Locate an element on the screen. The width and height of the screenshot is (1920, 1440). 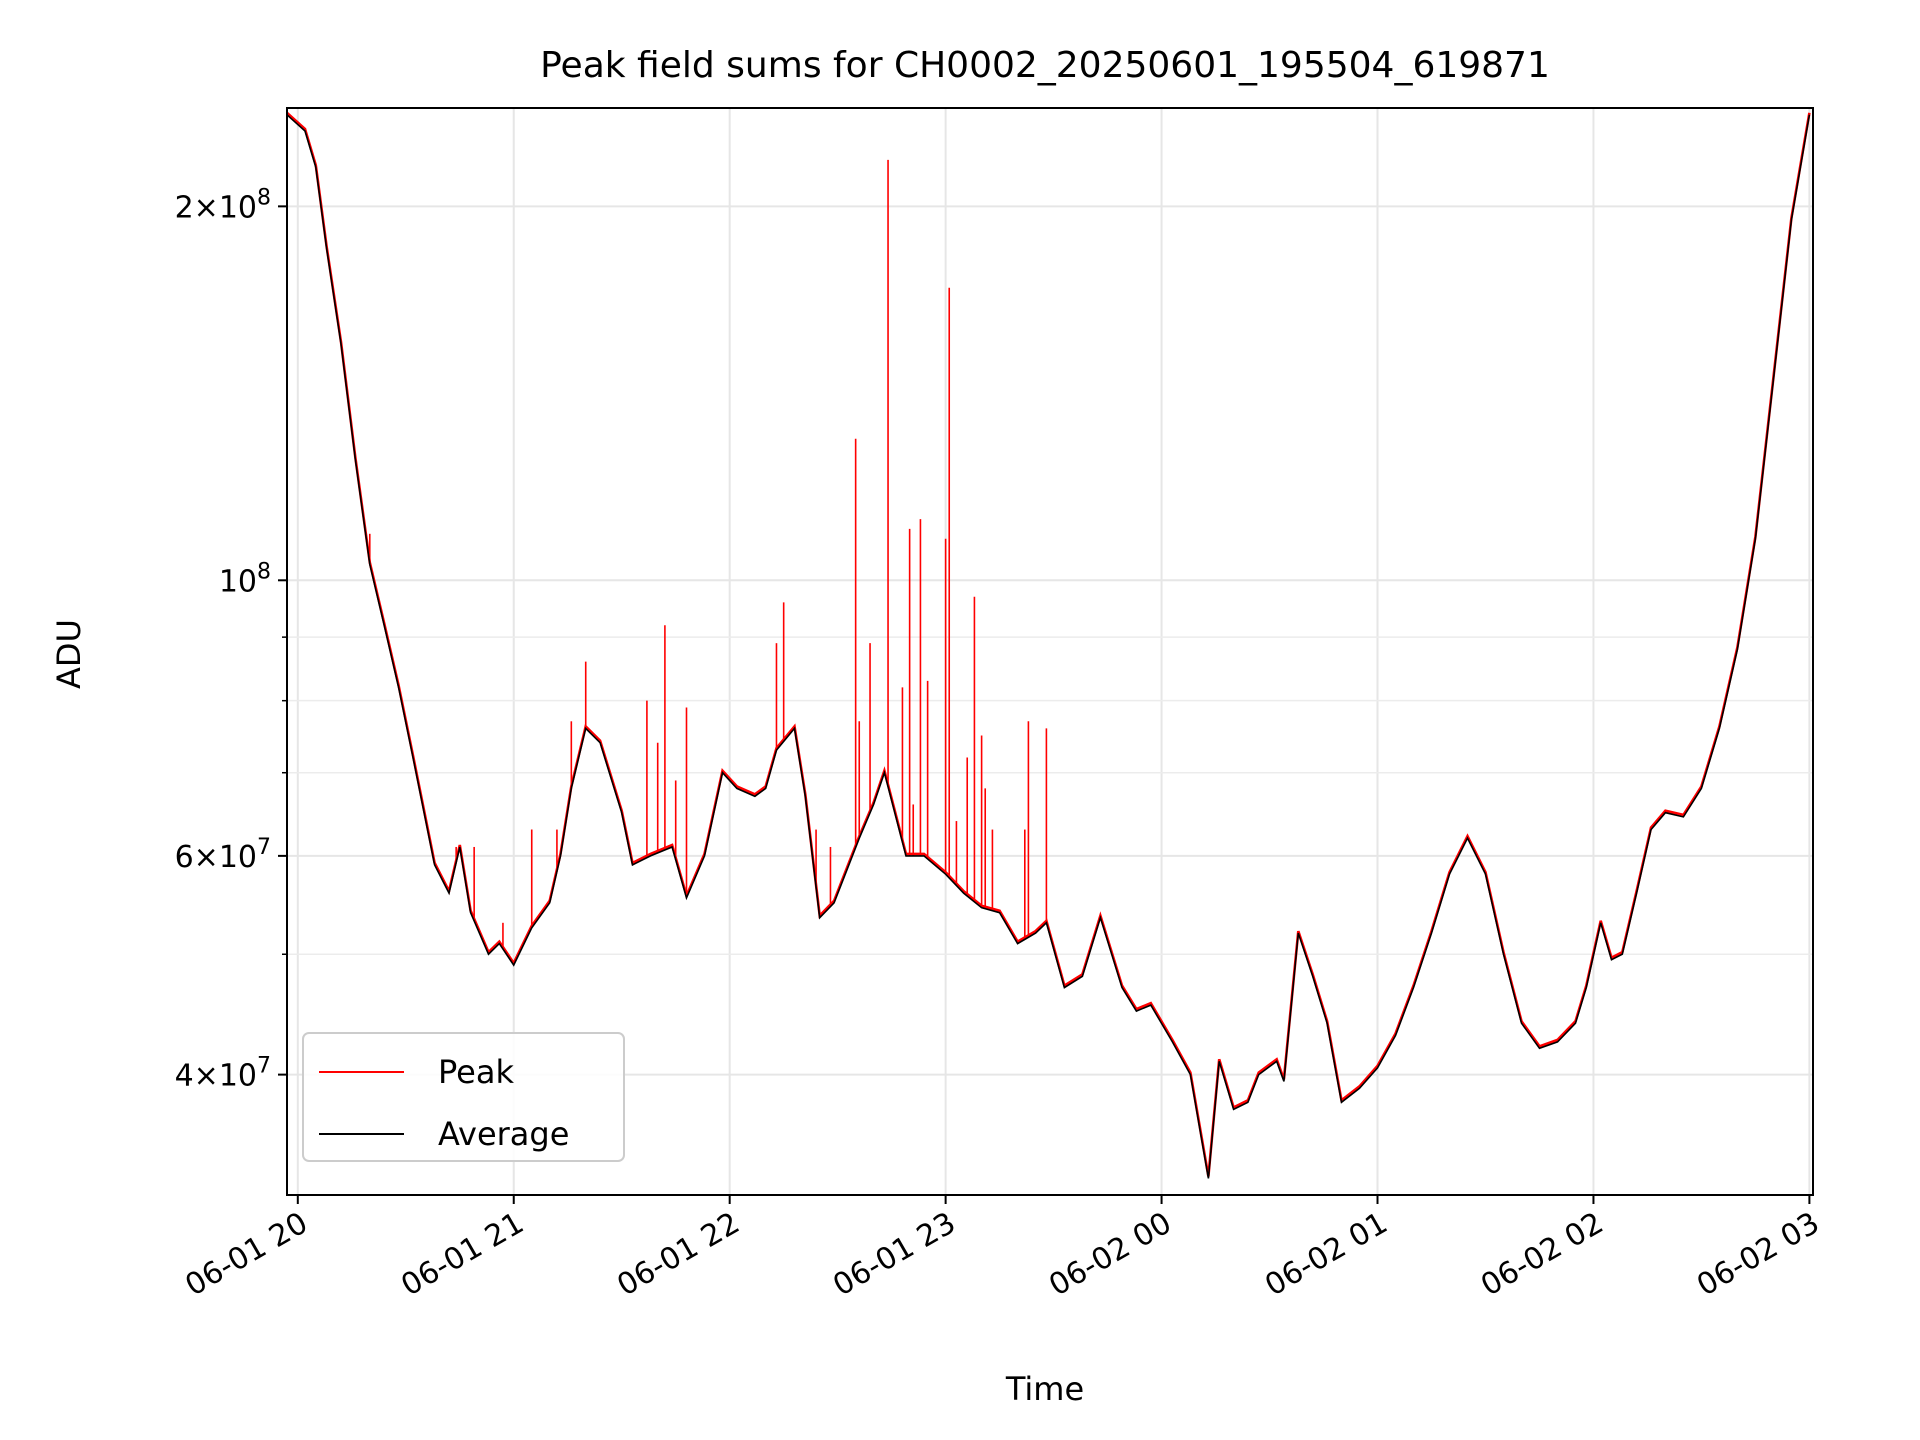
y-tick-label: 6×107 is located at coordinates (223, 855).